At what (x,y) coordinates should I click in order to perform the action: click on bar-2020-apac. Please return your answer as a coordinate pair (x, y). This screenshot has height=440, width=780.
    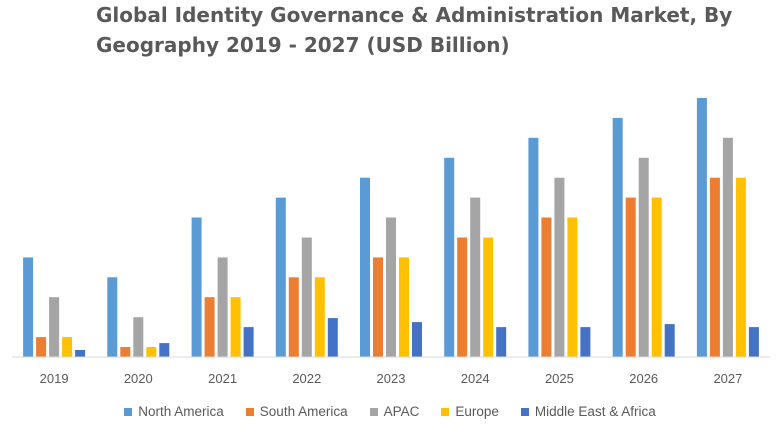
    Looking at the image, I should click on (138, 337).